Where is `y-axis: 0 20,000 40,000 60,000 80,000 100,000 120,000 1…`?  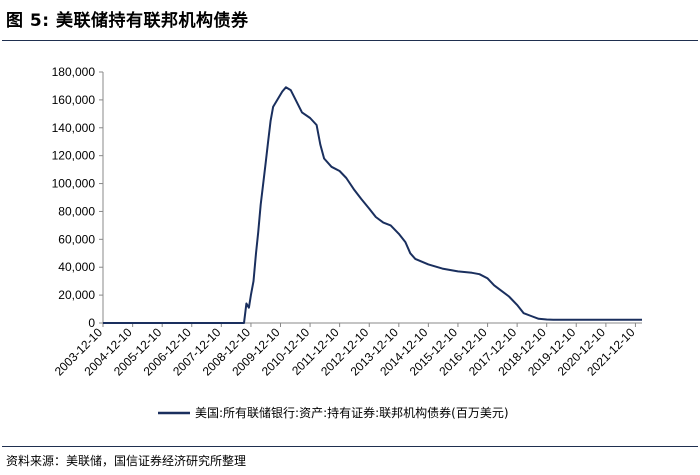
y-axis: 0 20,000 40,000 60,000 80,000 100,000 120,000 1… is located at coordinates (78, 197).